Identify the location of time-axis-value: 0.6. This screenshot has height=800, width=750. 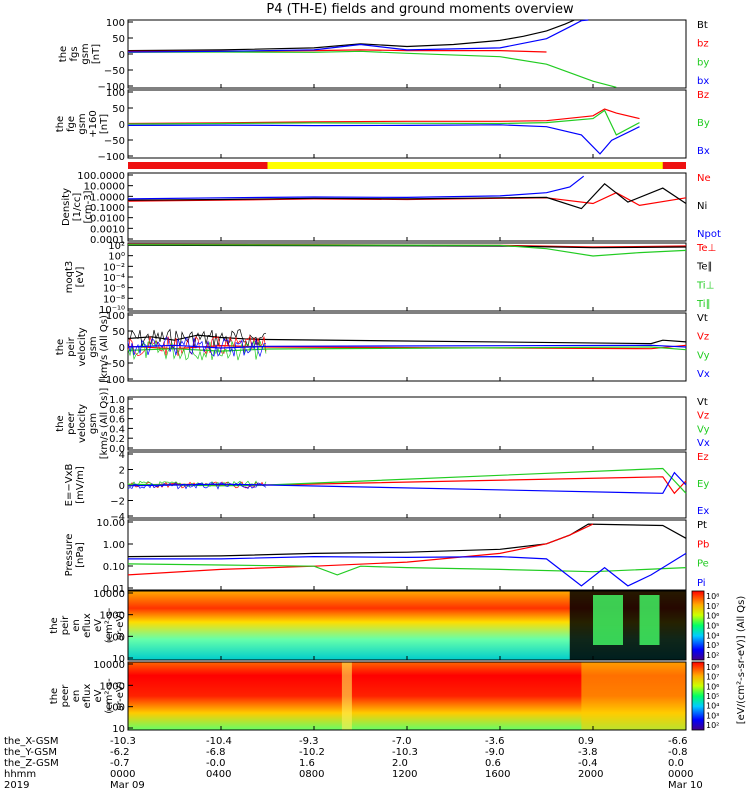
(493, 763).